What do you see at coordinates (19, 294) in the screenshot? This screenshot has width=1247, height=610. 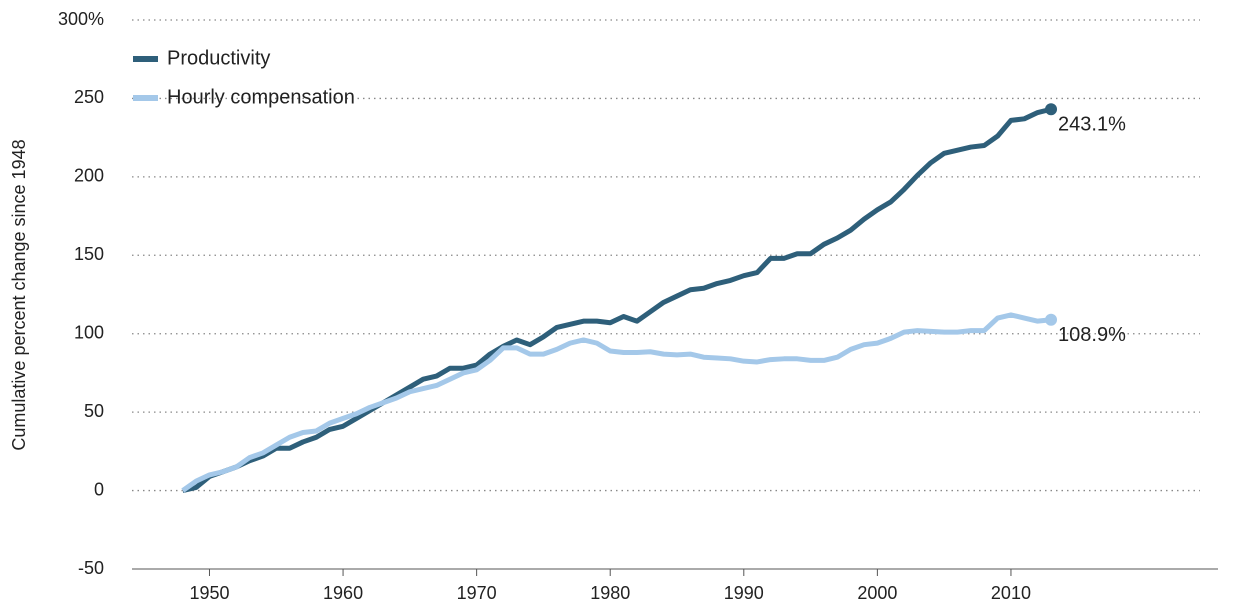 I see `y-axis-label: Cumulative percent change since 1948` at bounding box center [19, 294].